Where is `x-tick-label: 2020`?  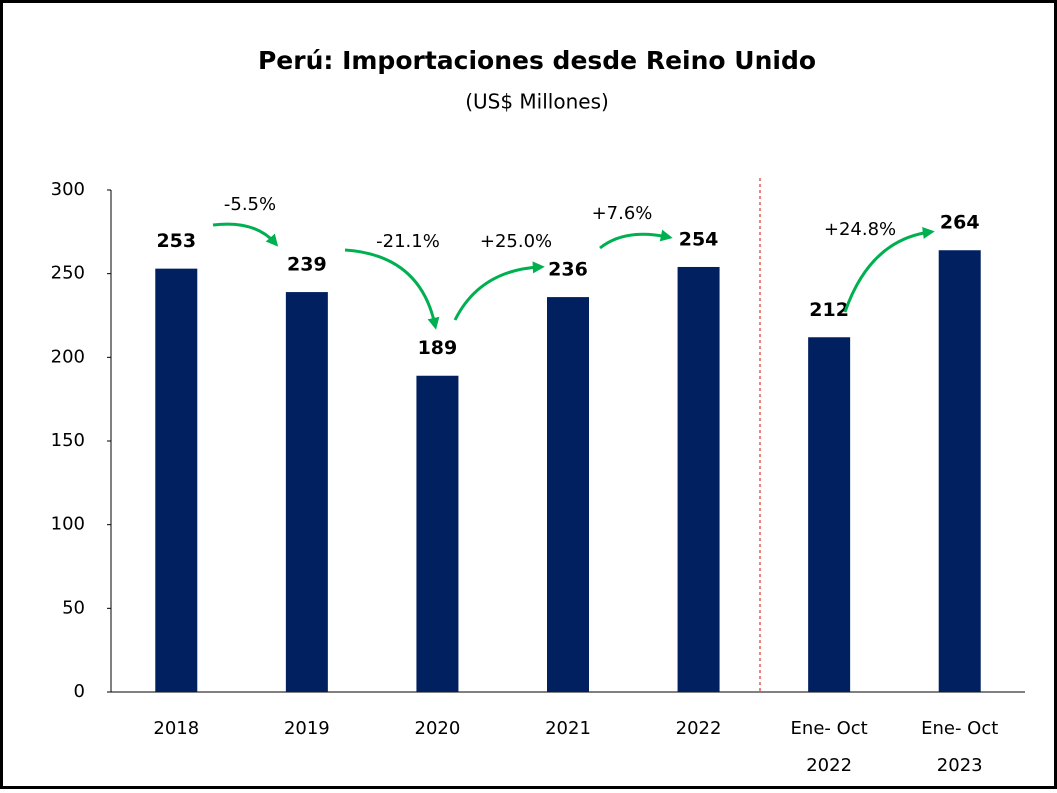 x-tick-label: 2020 is located at coordinates (438, 728).